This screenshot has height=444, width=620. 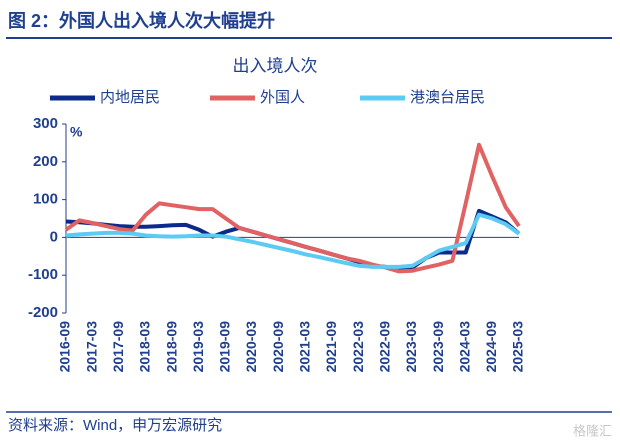 What do you see at coordinates (251, 347) in the screenshot?
I see `x-tick-label: 2020-03` at bounding box center [251, 347].